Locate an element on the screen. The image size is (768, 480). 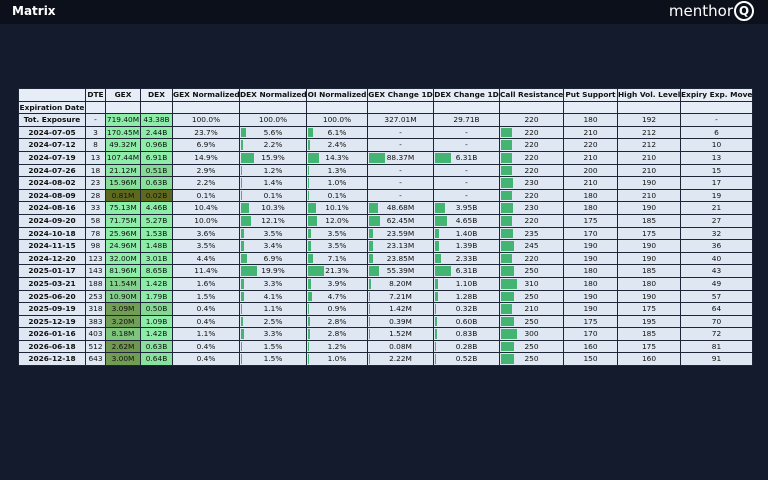
cell-text: 2024-10-18 is located at coordinates (52, 233).